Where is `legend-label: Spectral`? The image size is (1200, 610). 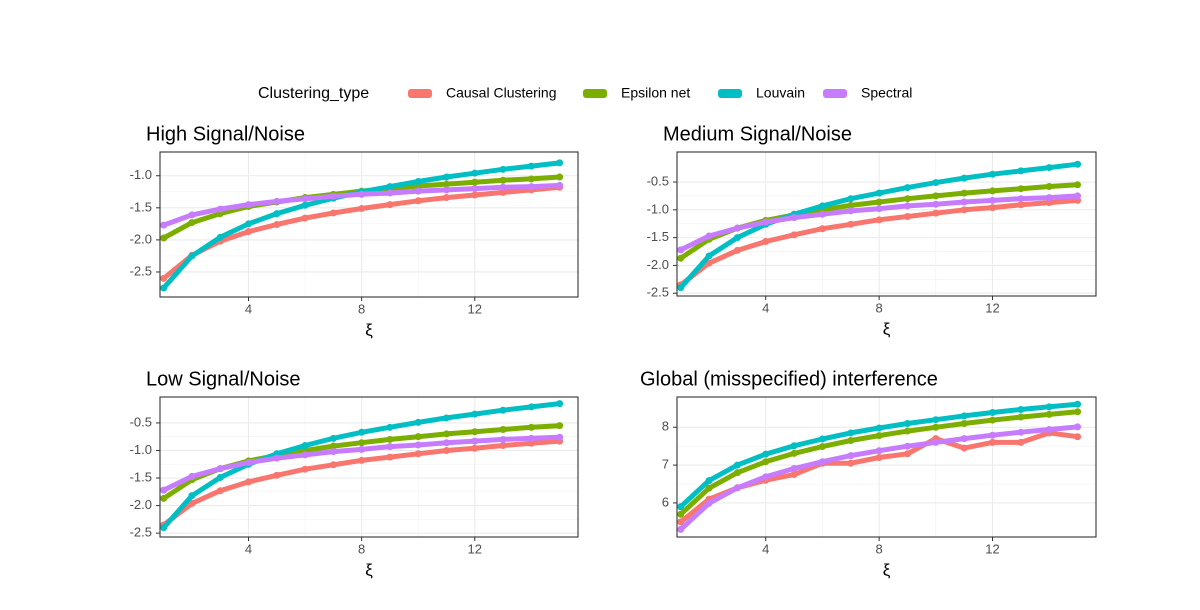
legend-label: Spectral is located at coordinates (886, 93).